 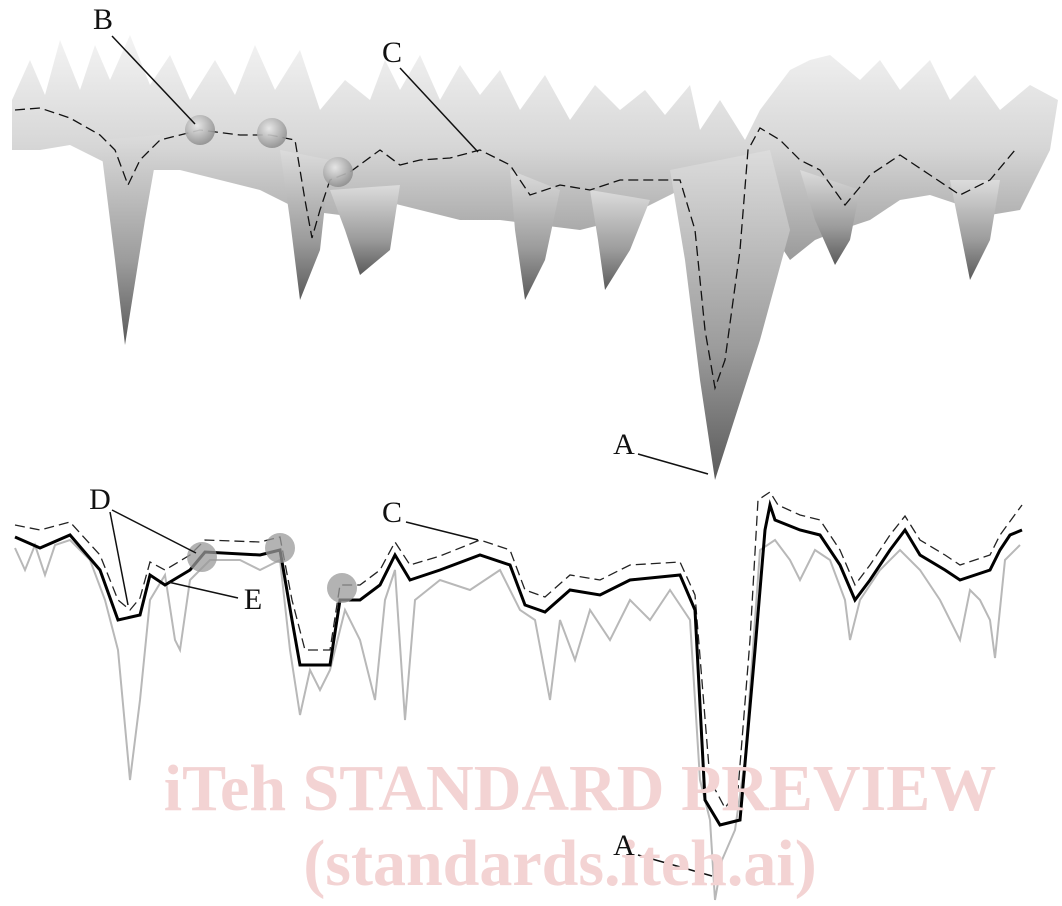 What do you see at coordinates (253, 599) in the screenshot?
I see `label: E` at bounding box center [253, 599].